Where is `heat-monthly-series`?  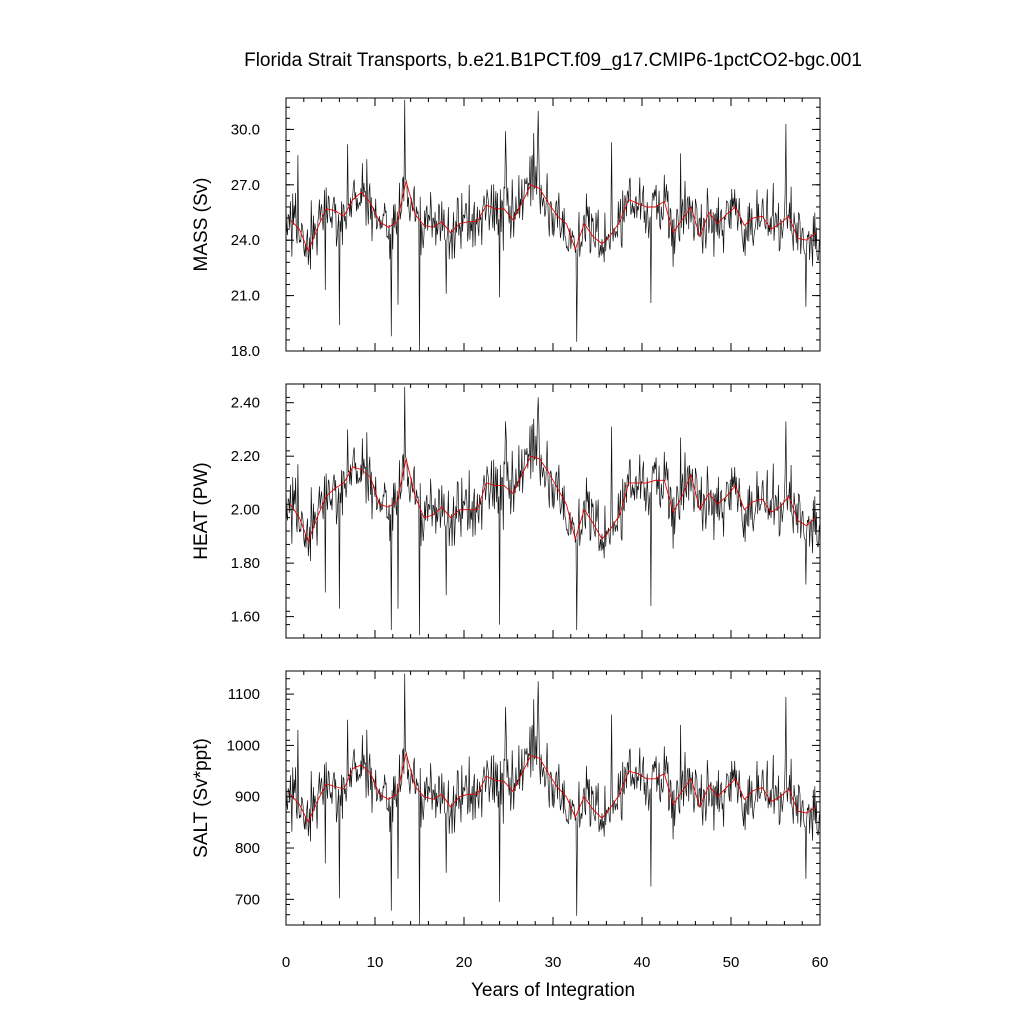 heat-monthly-series is located at coordinates (553, 511).